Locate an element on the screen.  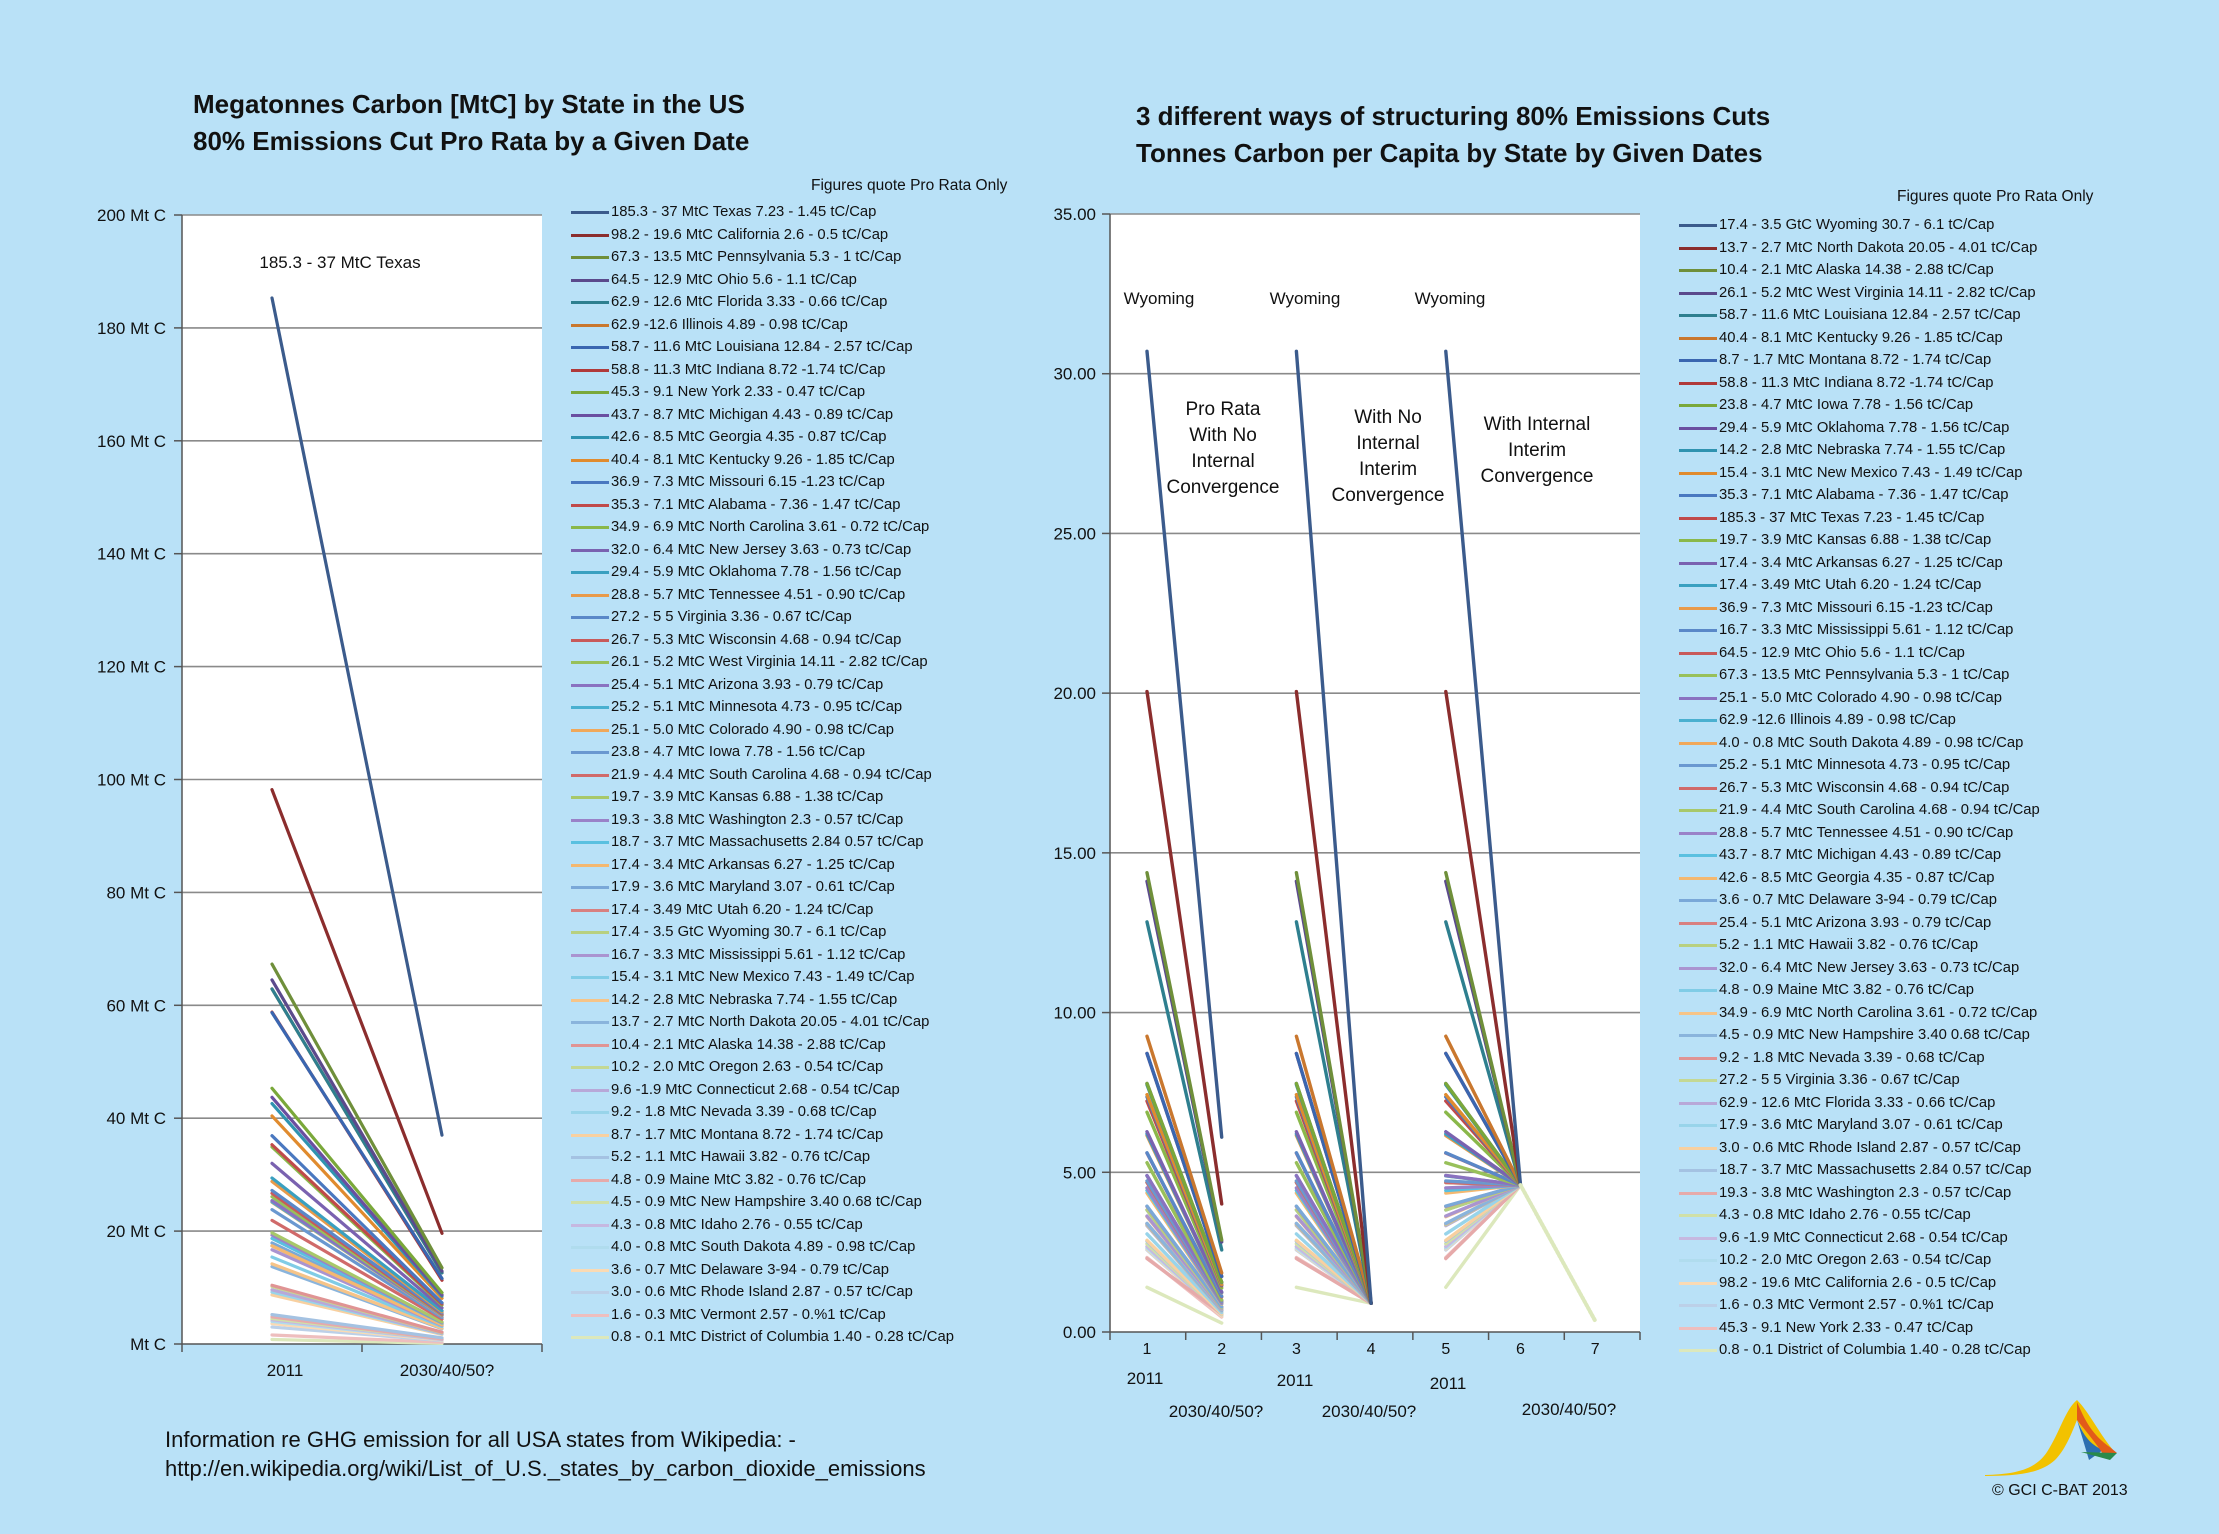
right-x-sub-label: 2030/40/50? is located at coordinates (1369, 1411).